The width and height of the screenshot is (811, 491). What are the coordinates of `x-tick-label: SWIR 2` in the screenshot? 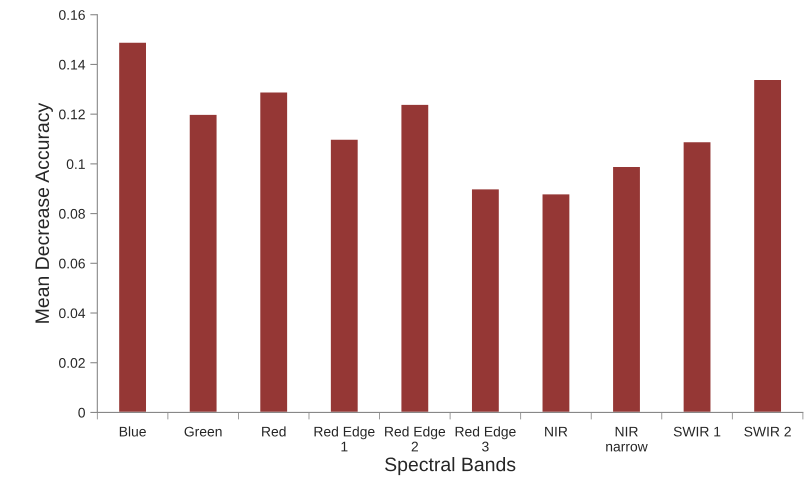 It's located at (767, 431).